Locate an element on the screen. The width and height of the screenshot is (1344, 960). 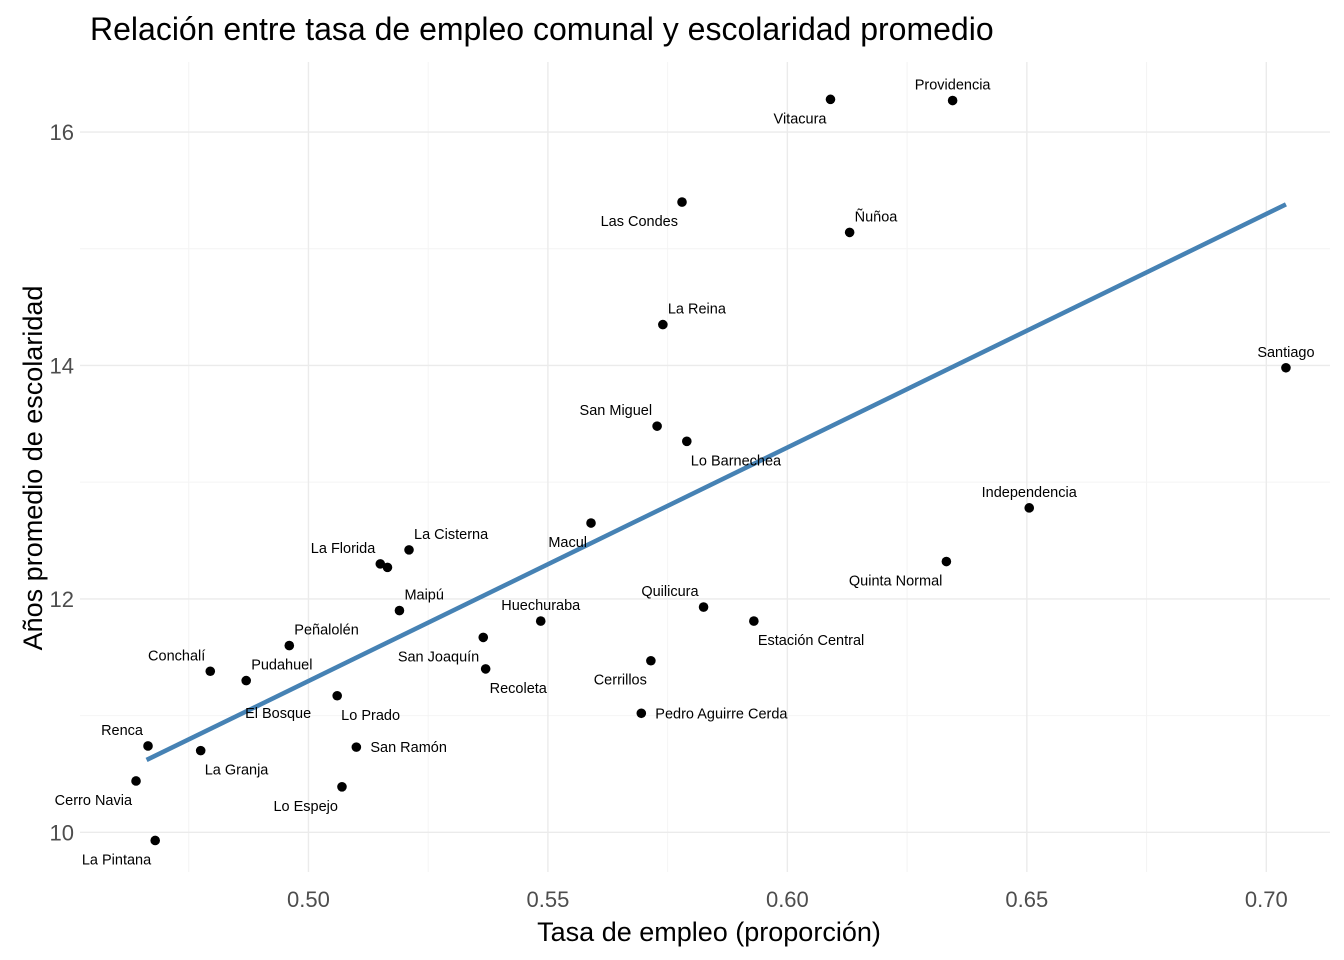
x-tick-label: 0.60 is located at coordinates (787, 899).